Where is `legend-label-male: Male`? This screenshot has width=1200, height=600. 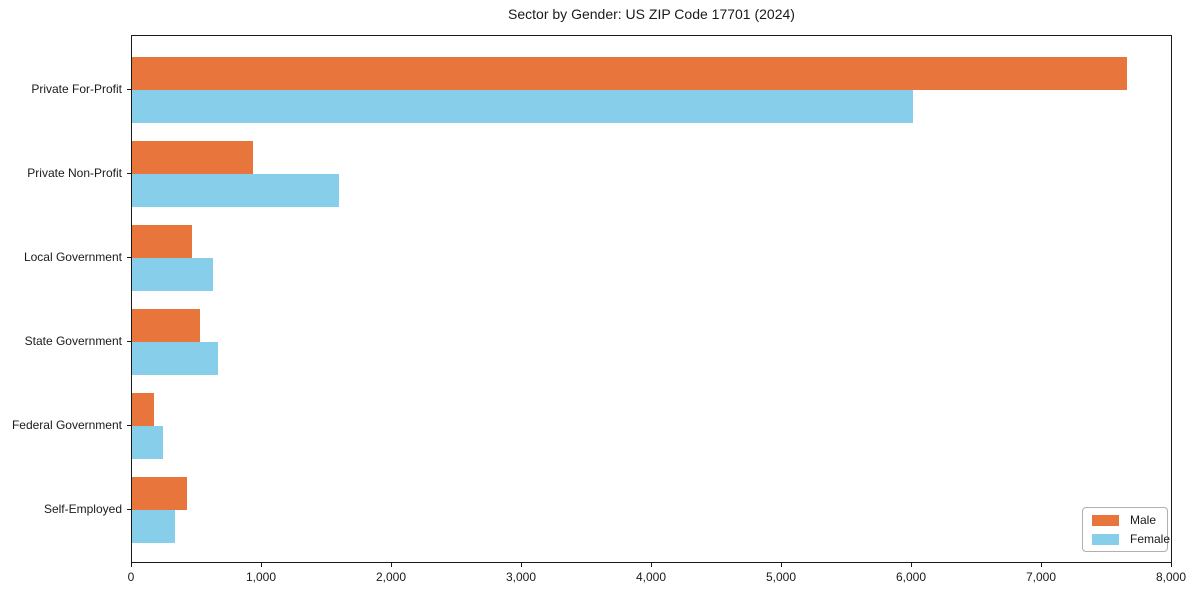
legend-label-male: Male is located at coordinates (1143, 519).